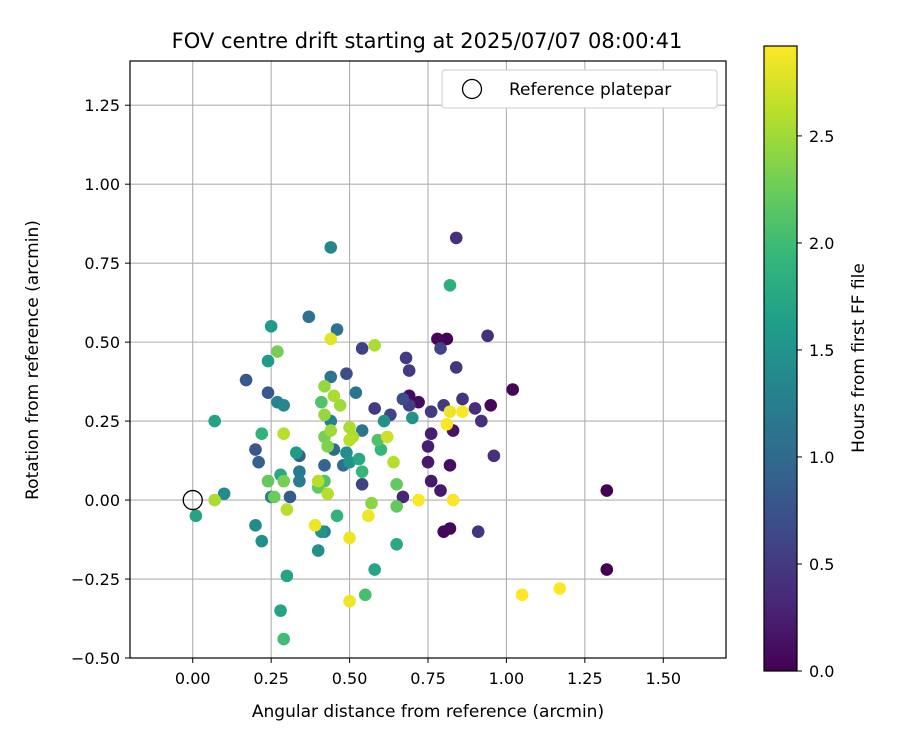 This screenshot has height=750, width=900. I want to click on x-tick-label: 1.50, so click(663, 678).